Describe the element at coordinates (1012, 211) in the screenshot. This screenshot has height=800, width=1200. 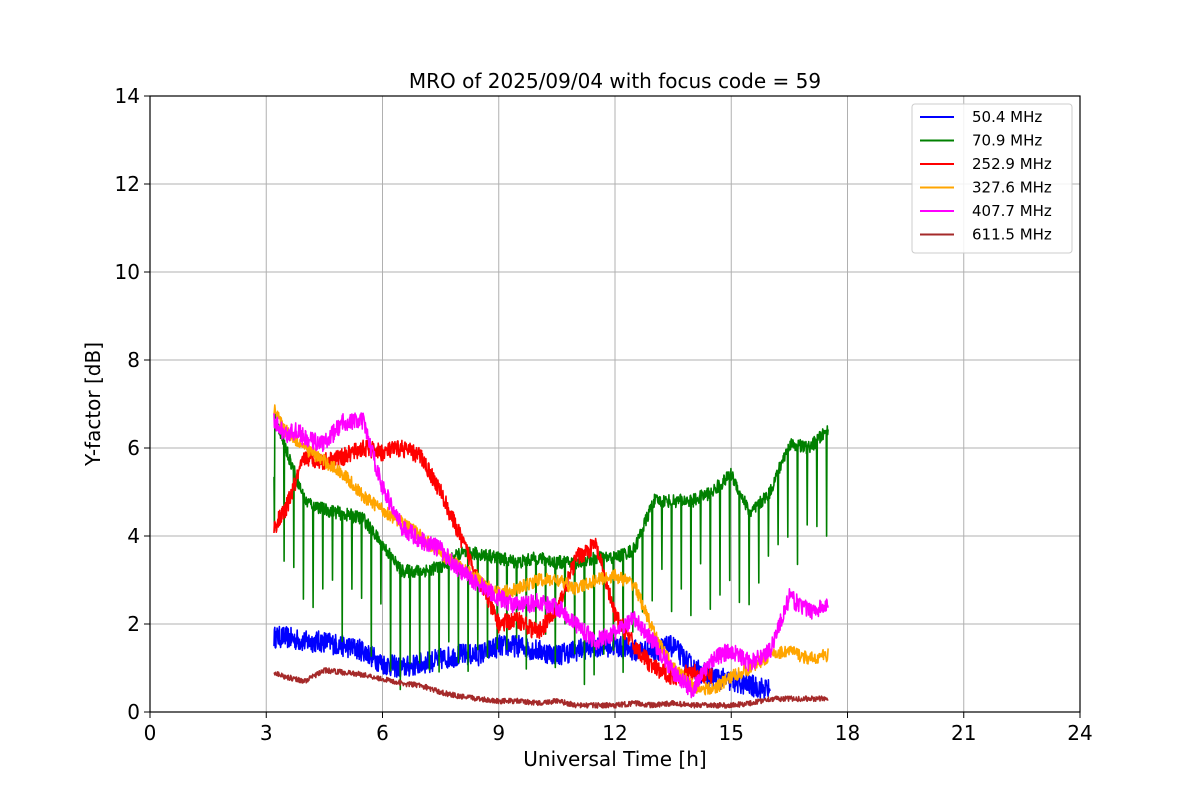
I see `legend-label: 407.7 MHz` at that location.